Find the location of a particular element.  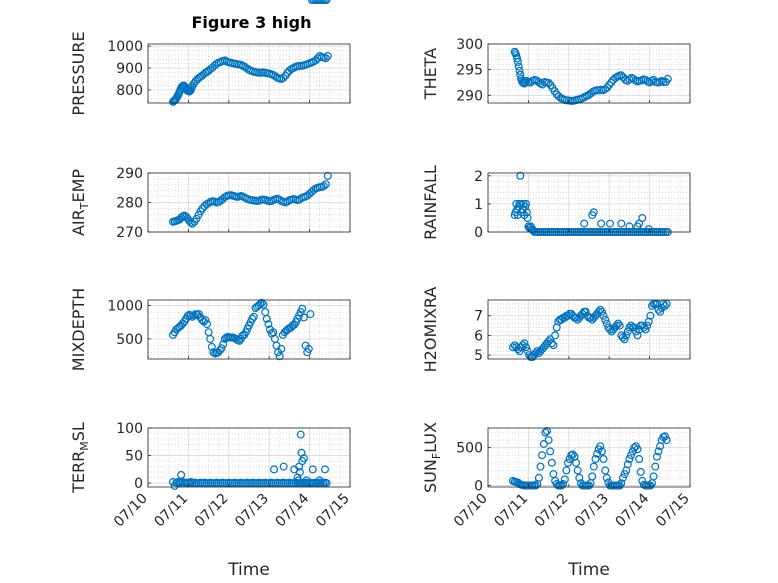

y-tick-label: 5 is located at coordinates (478, 356).